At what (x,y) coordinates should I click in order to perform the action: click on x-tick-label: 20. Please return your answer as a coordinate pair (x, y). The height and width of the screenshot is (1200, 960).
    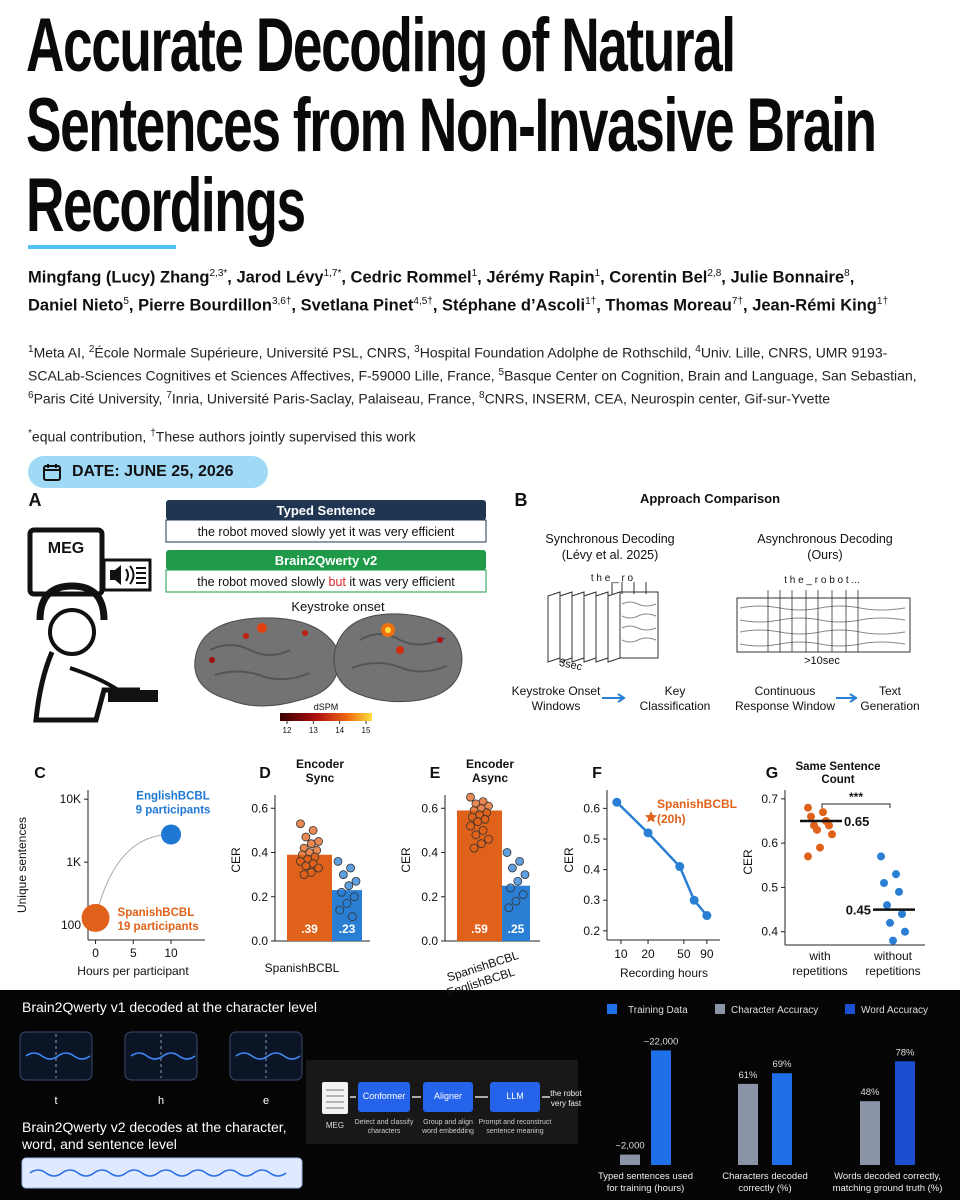
    Looking at the image, I should click on (648, 954).